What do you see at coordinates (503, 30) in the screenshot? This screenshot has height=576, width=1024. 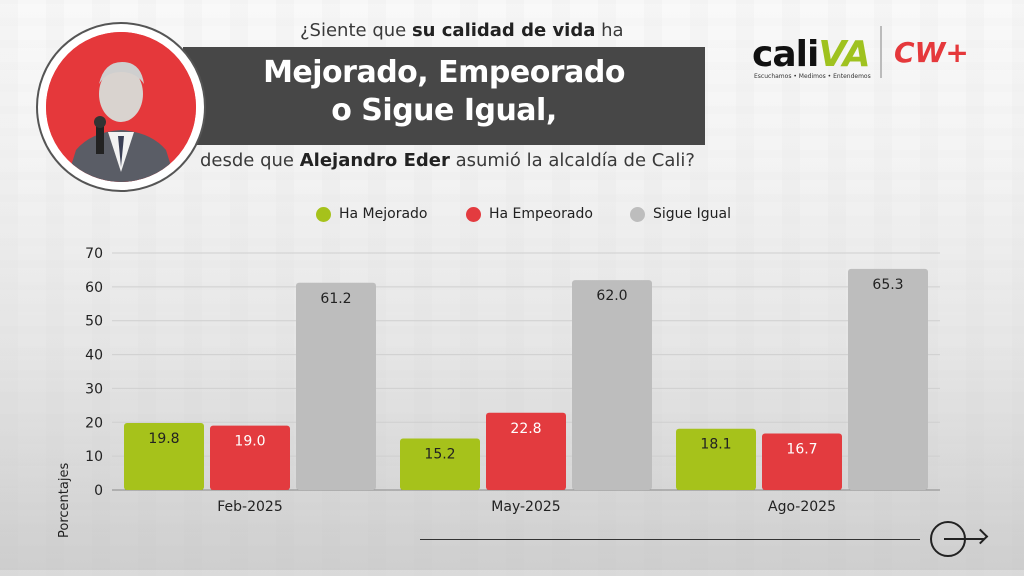 I see `question-bold: su calidad de vida` at bounding box center [503, 30].